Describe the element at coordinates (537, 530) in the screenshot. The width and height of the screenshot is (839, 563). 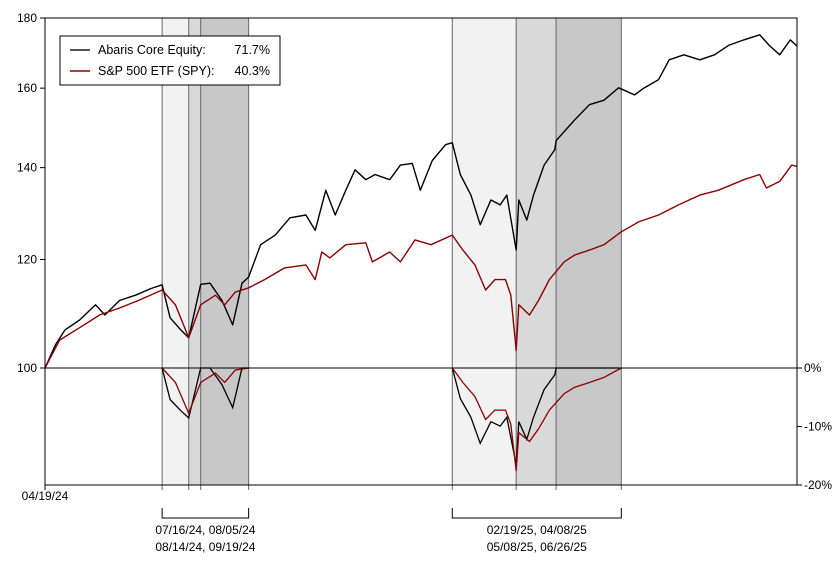
I see `period-label-line1: 02/19/25, 04/08/25` at that location.